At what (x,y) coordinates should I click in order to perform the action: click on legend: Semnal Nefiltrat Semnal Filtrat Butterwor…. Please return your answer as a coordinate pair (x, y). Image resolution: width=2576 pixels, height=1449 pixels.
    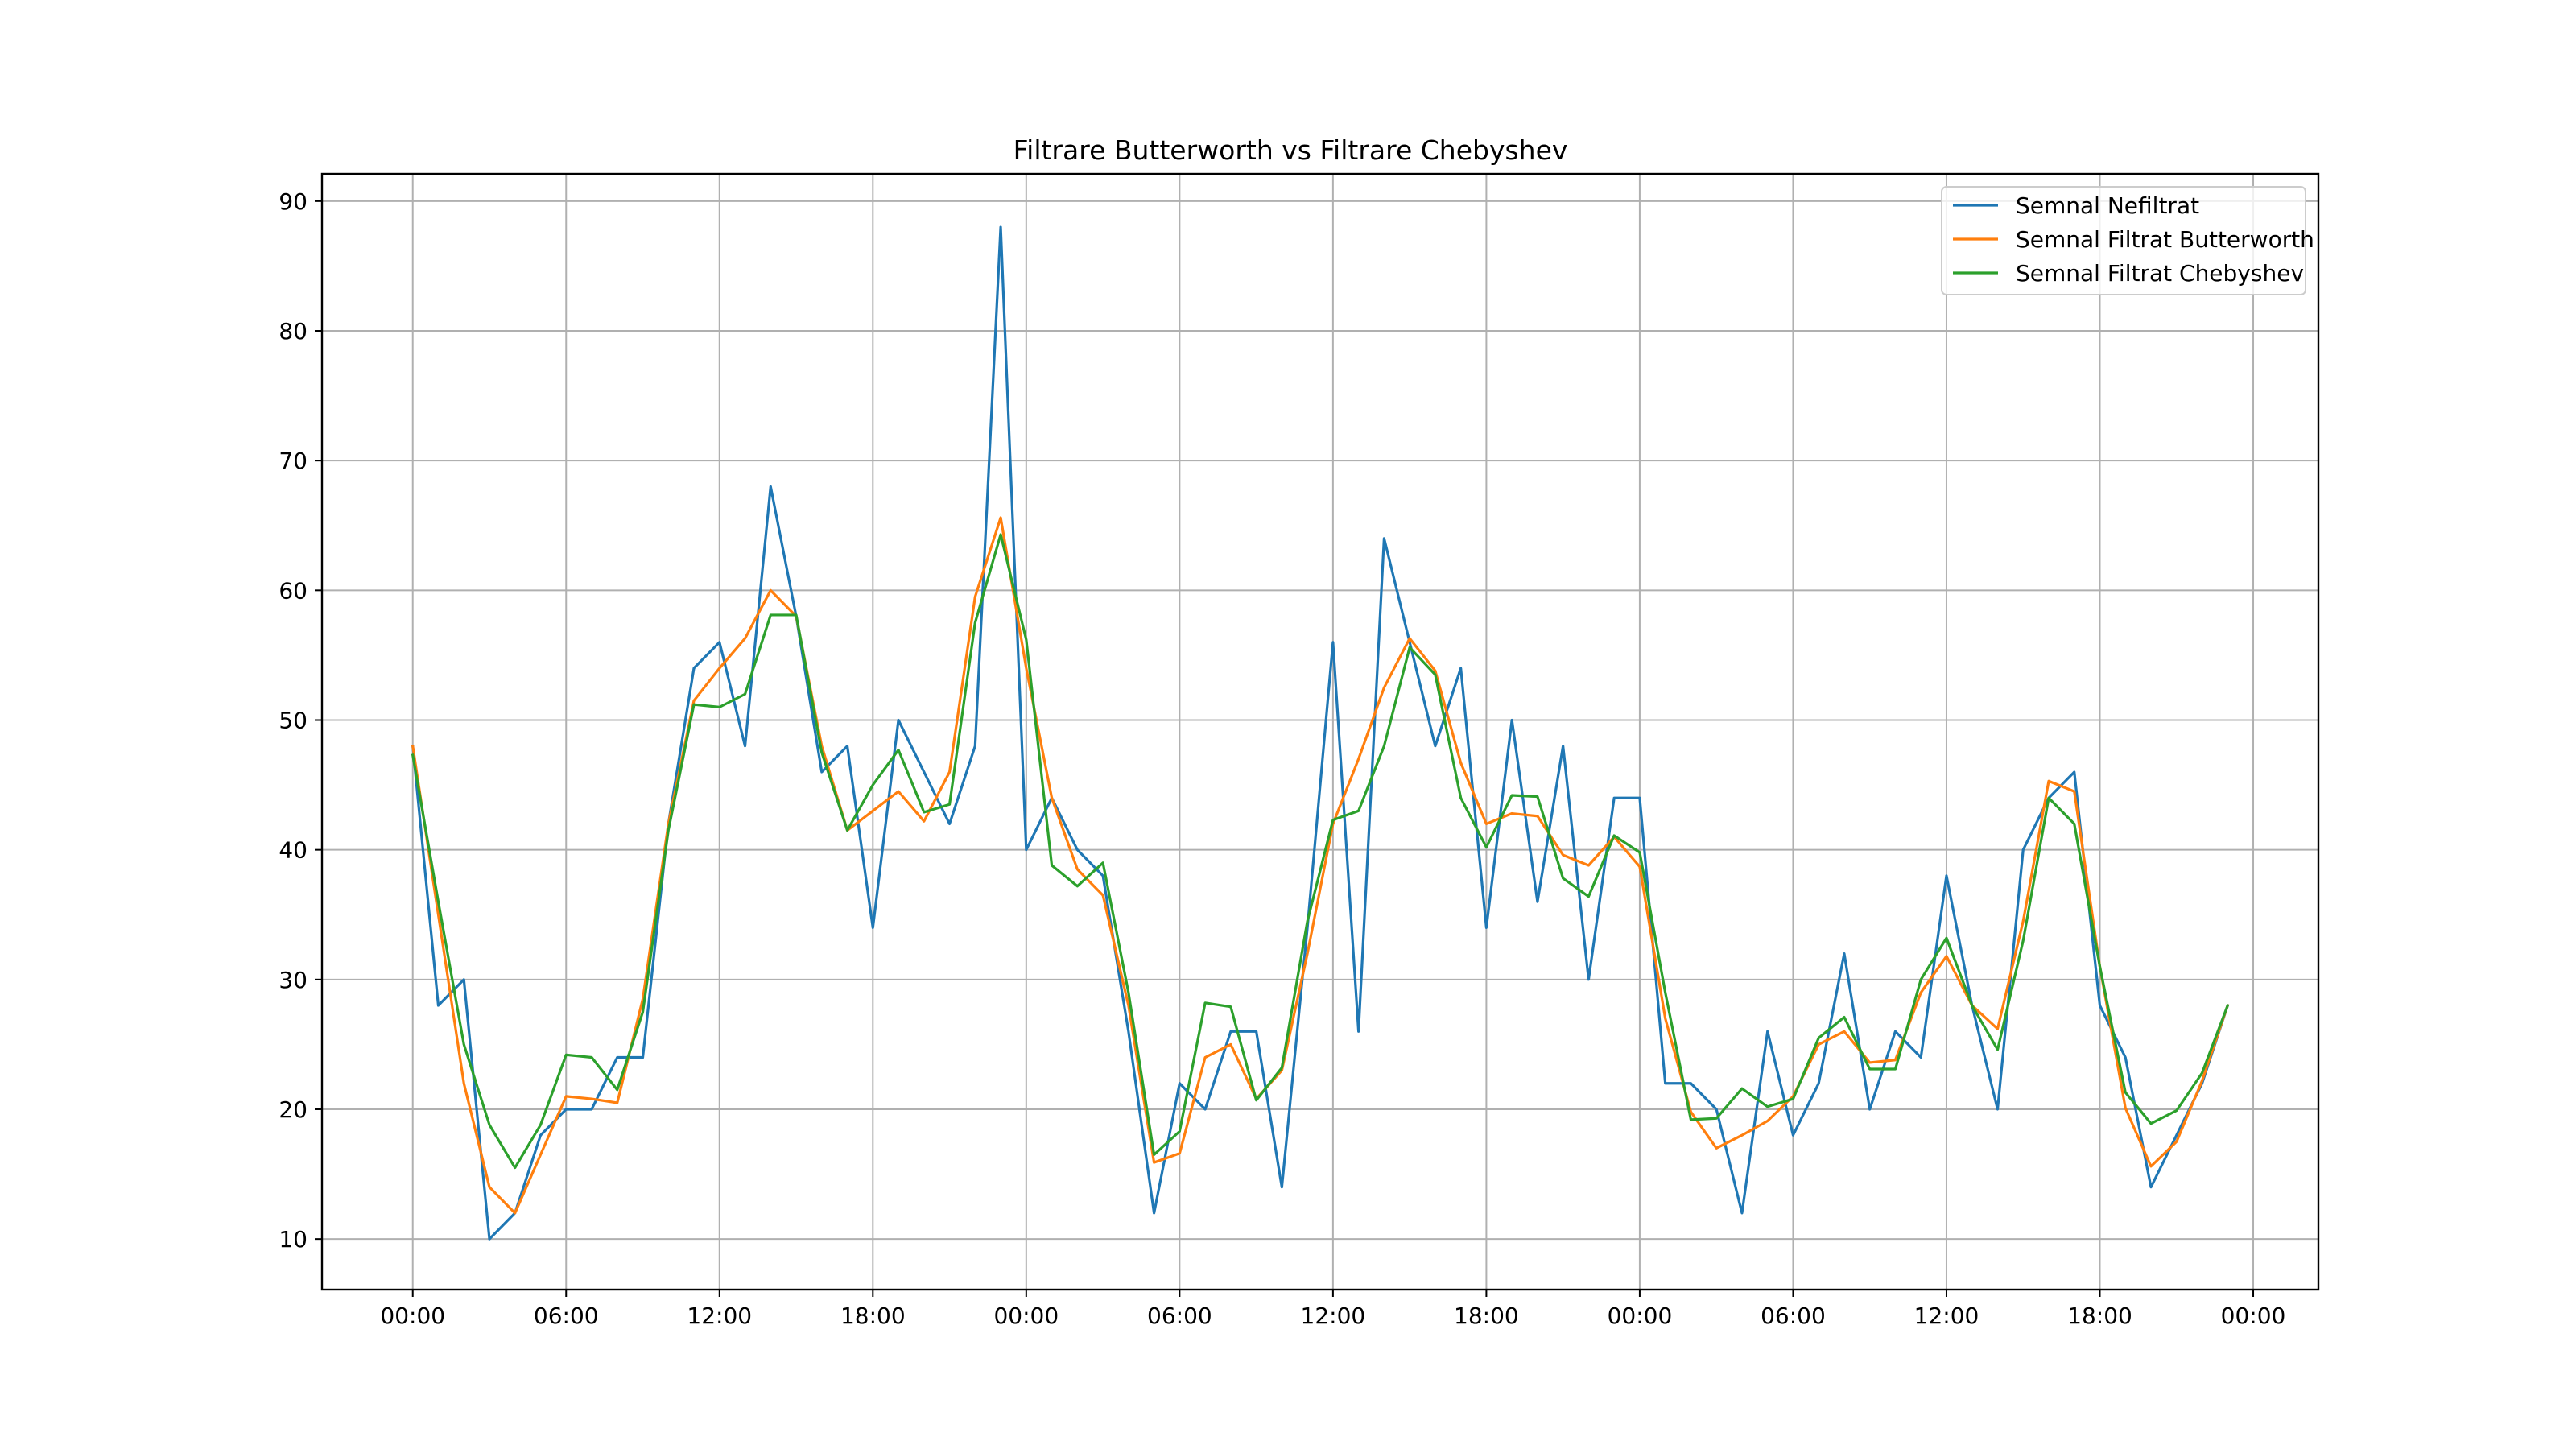
    Looking at the image, I should click on (2127, 240).